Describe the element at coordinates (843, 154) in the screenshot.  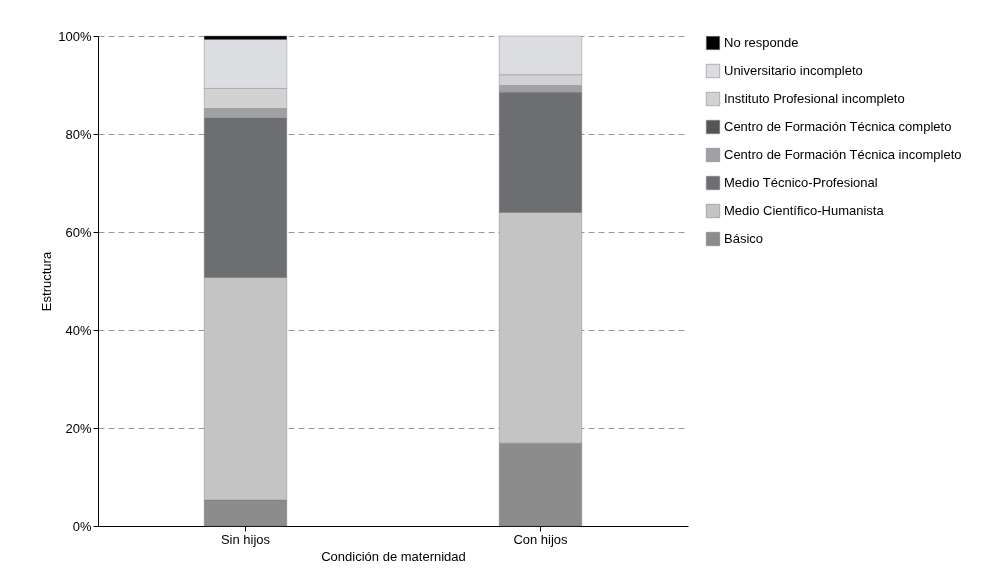
I see `legend-label: Centro de Formación Técnica incompleto` at that location.